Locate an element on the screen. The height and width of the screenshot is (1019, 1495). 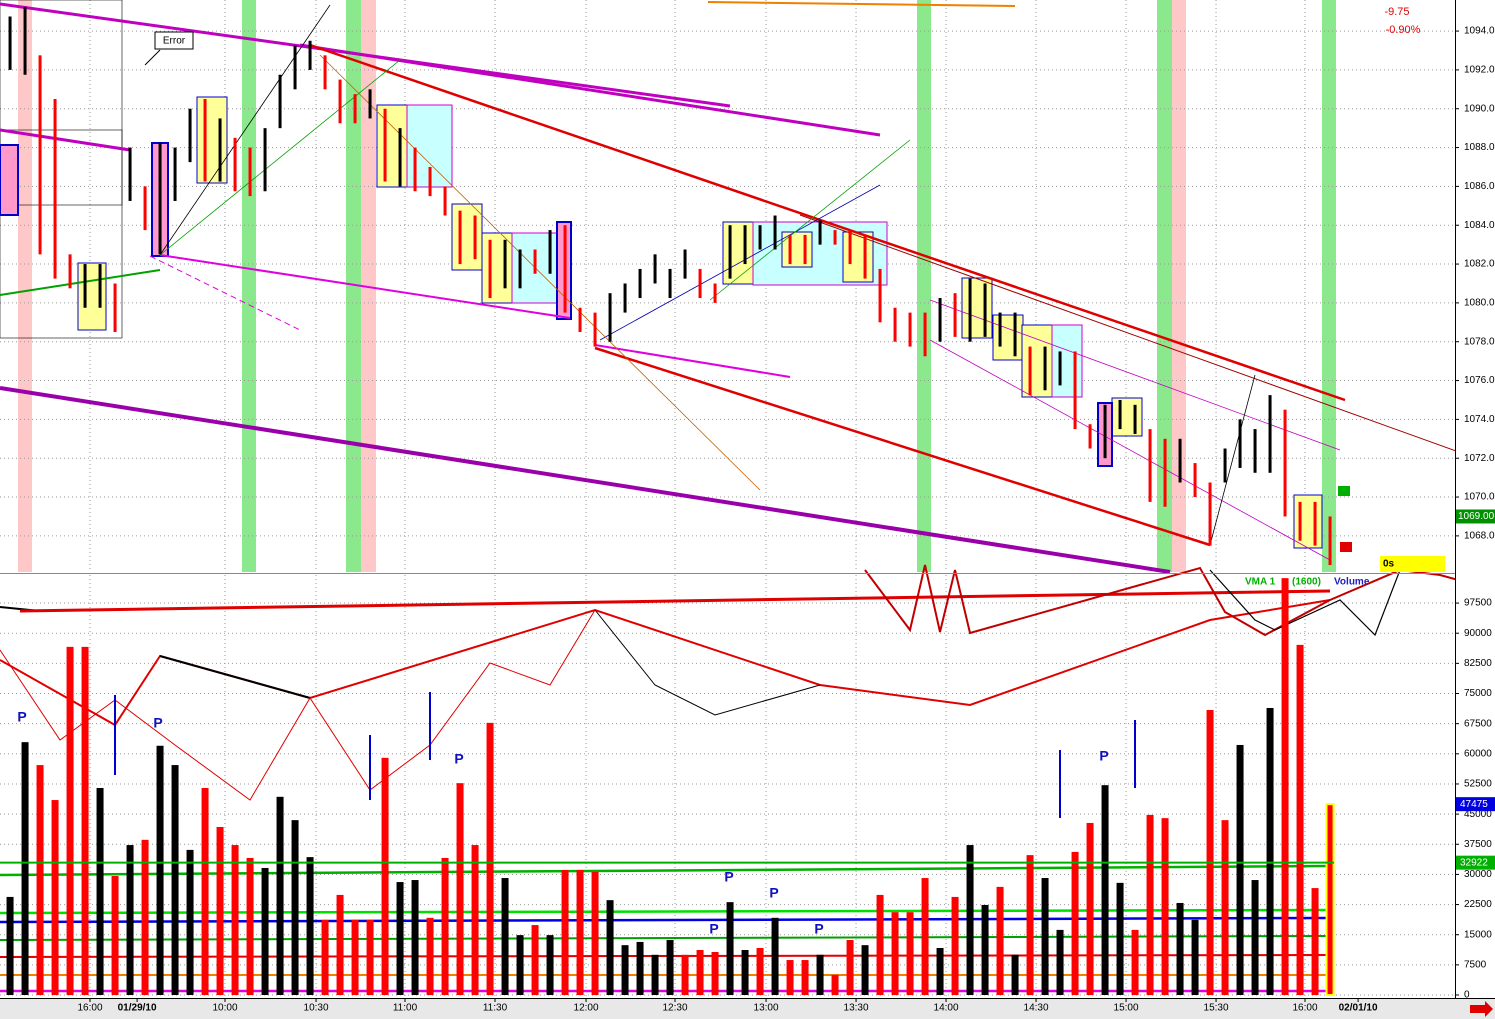
volume-line is located at coordinates (1305, 603).